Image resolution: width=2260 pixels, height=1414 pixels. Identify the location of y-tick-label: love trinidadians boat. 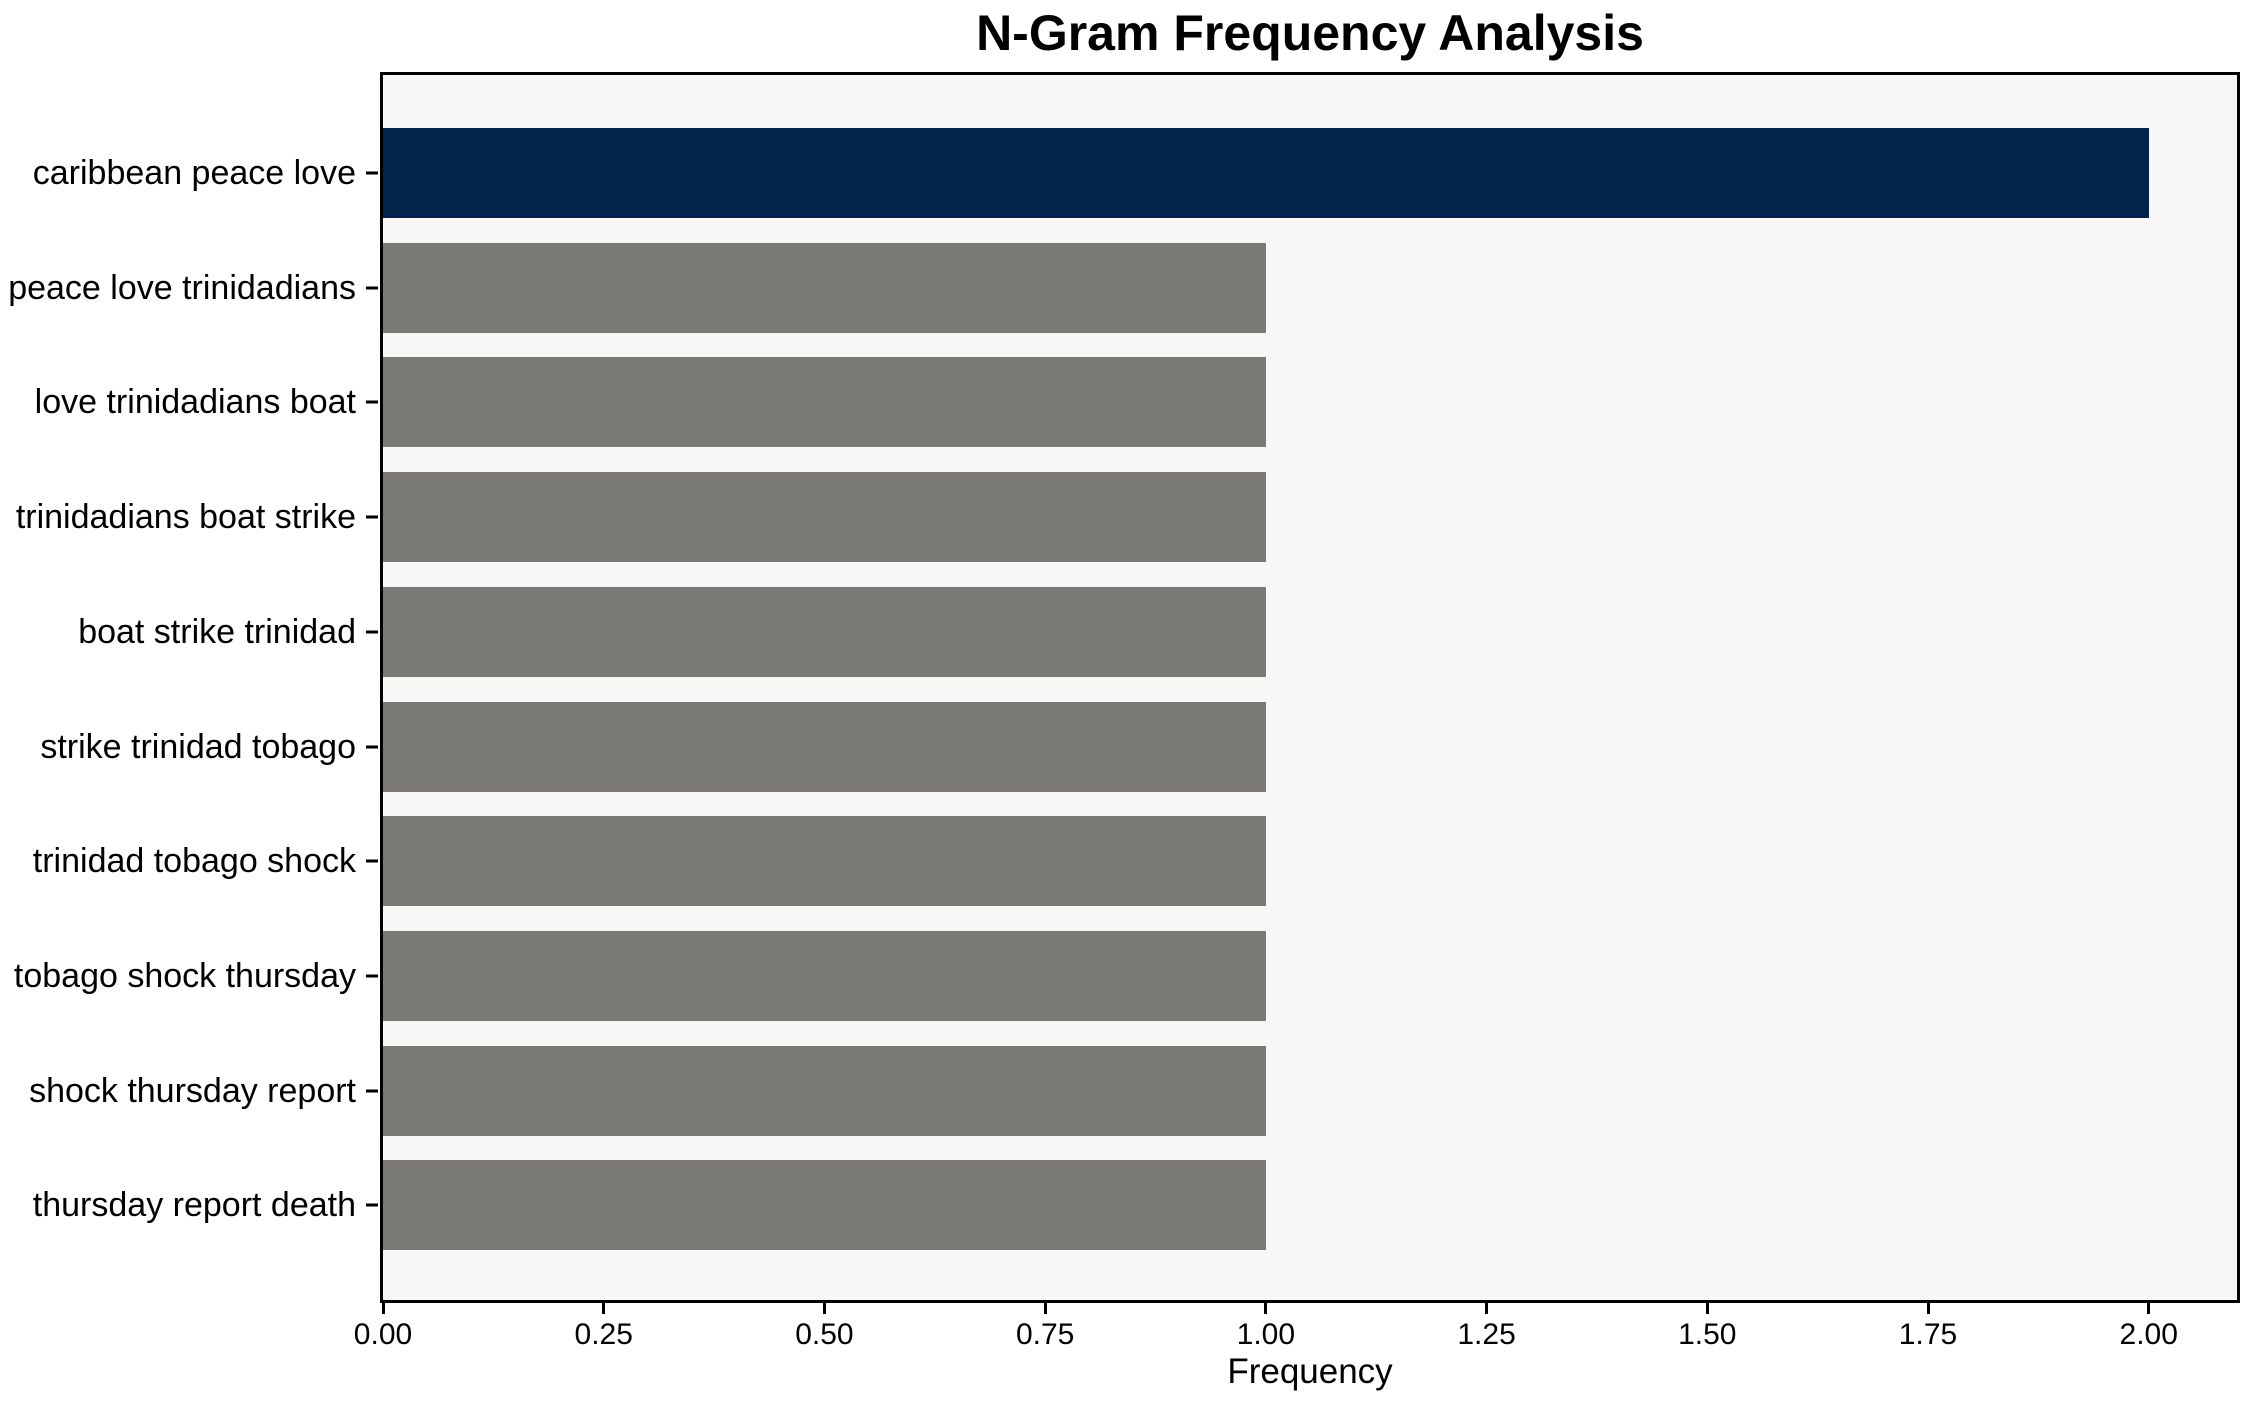
(195, 402).